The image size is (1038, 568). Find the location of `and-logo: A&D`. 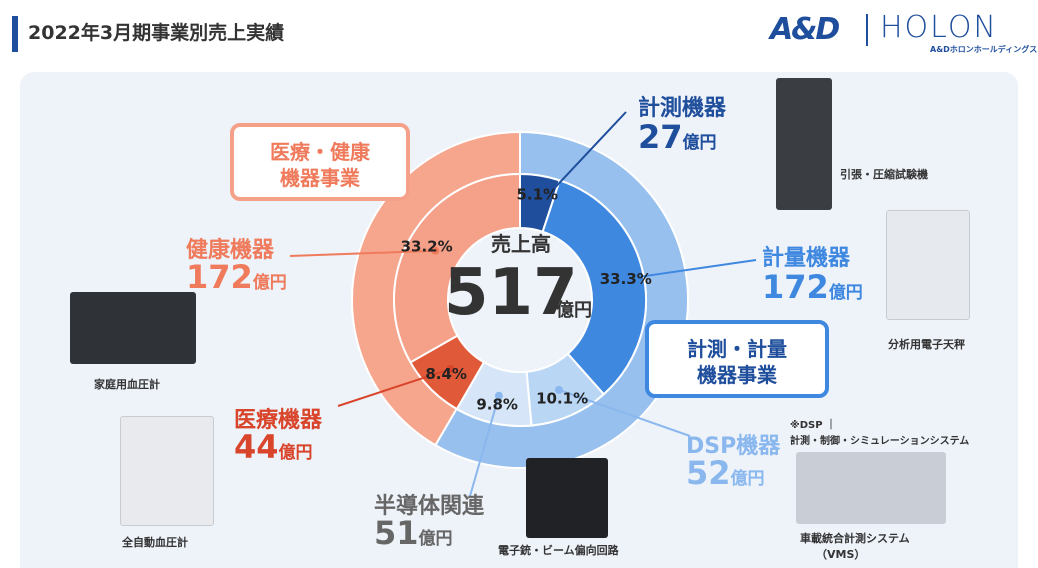

and-logo: A&D is located at coordinates (805, 29).